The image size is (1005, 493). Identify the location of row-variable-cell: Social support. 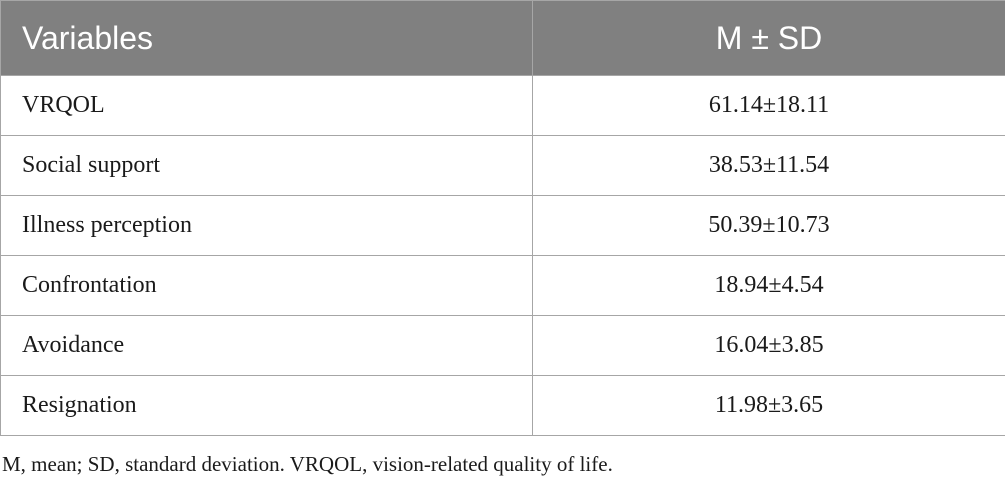
(266, 165).